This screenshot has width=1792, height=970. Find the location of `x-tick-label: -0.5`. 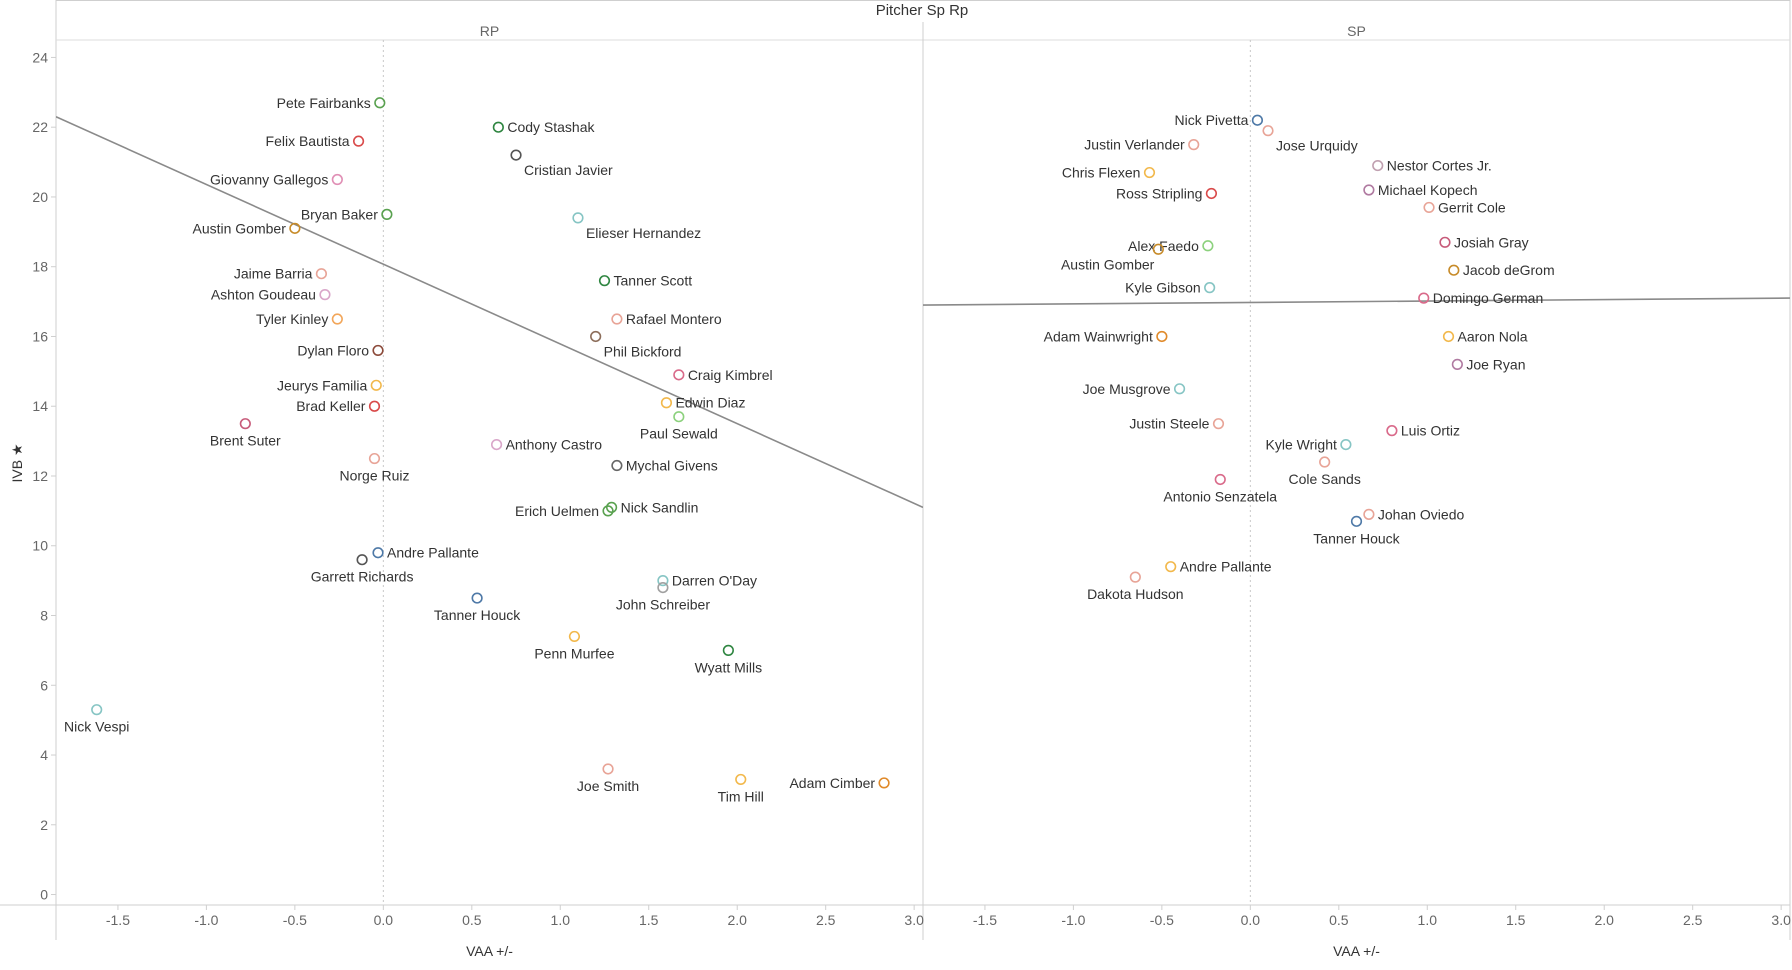

x-tick-label: -0.5 is located at coordinates (1162, 920).